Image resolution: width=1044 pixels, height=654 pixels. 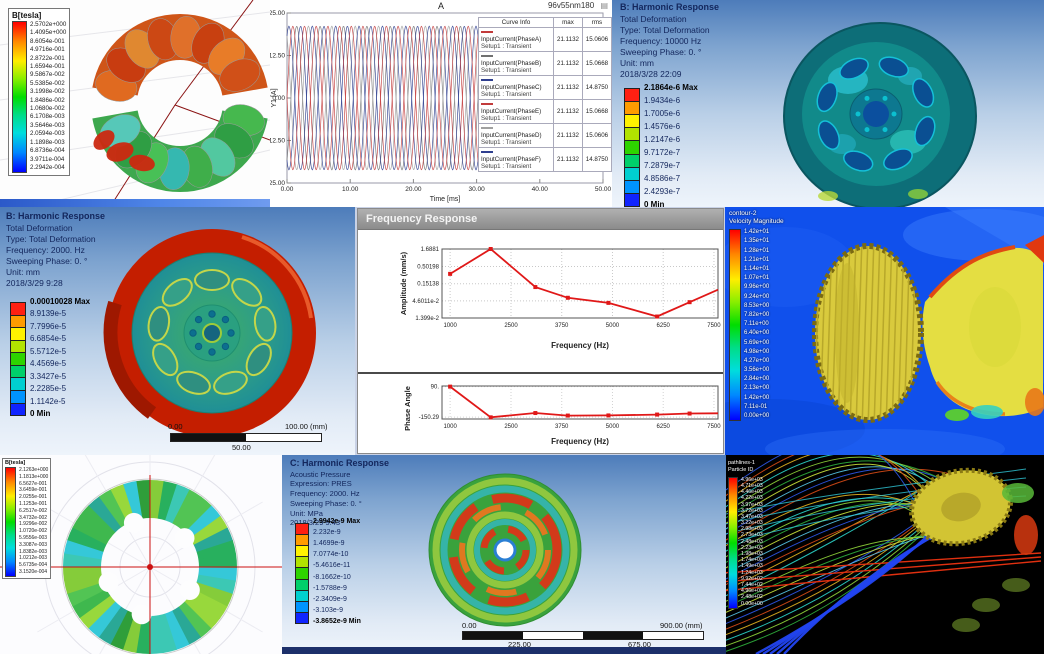 I want to click on legend-value: 2.5702e+000, so click(x=48, y=24).